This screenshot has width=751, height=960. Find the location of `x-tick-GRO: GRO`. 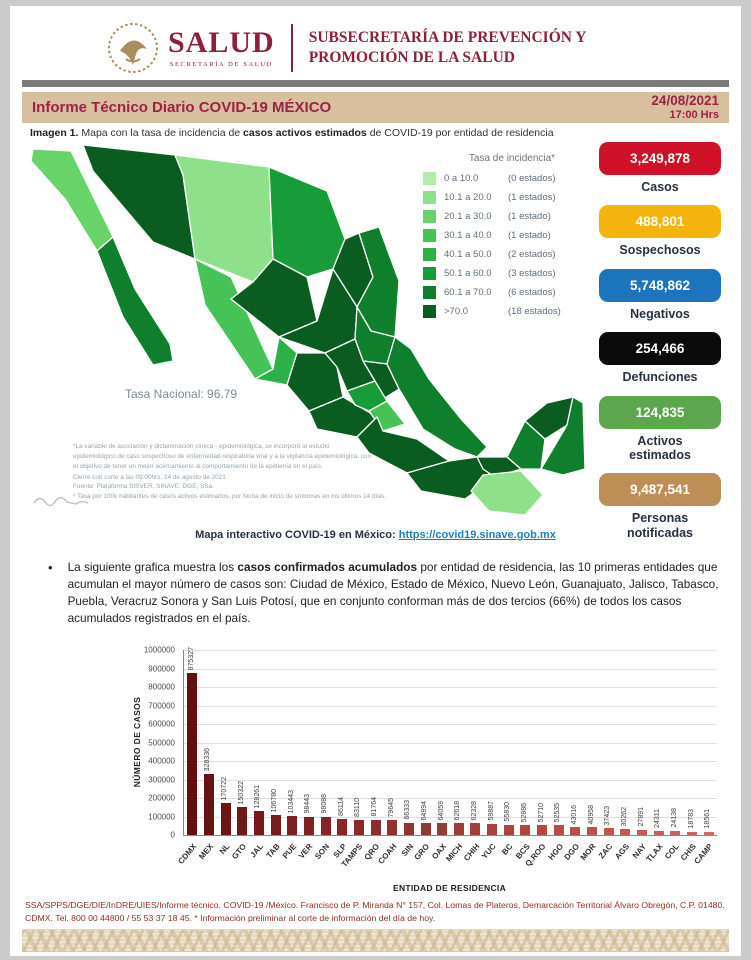

x-tick-GRO: GRO is located at coordinates (422, 852).